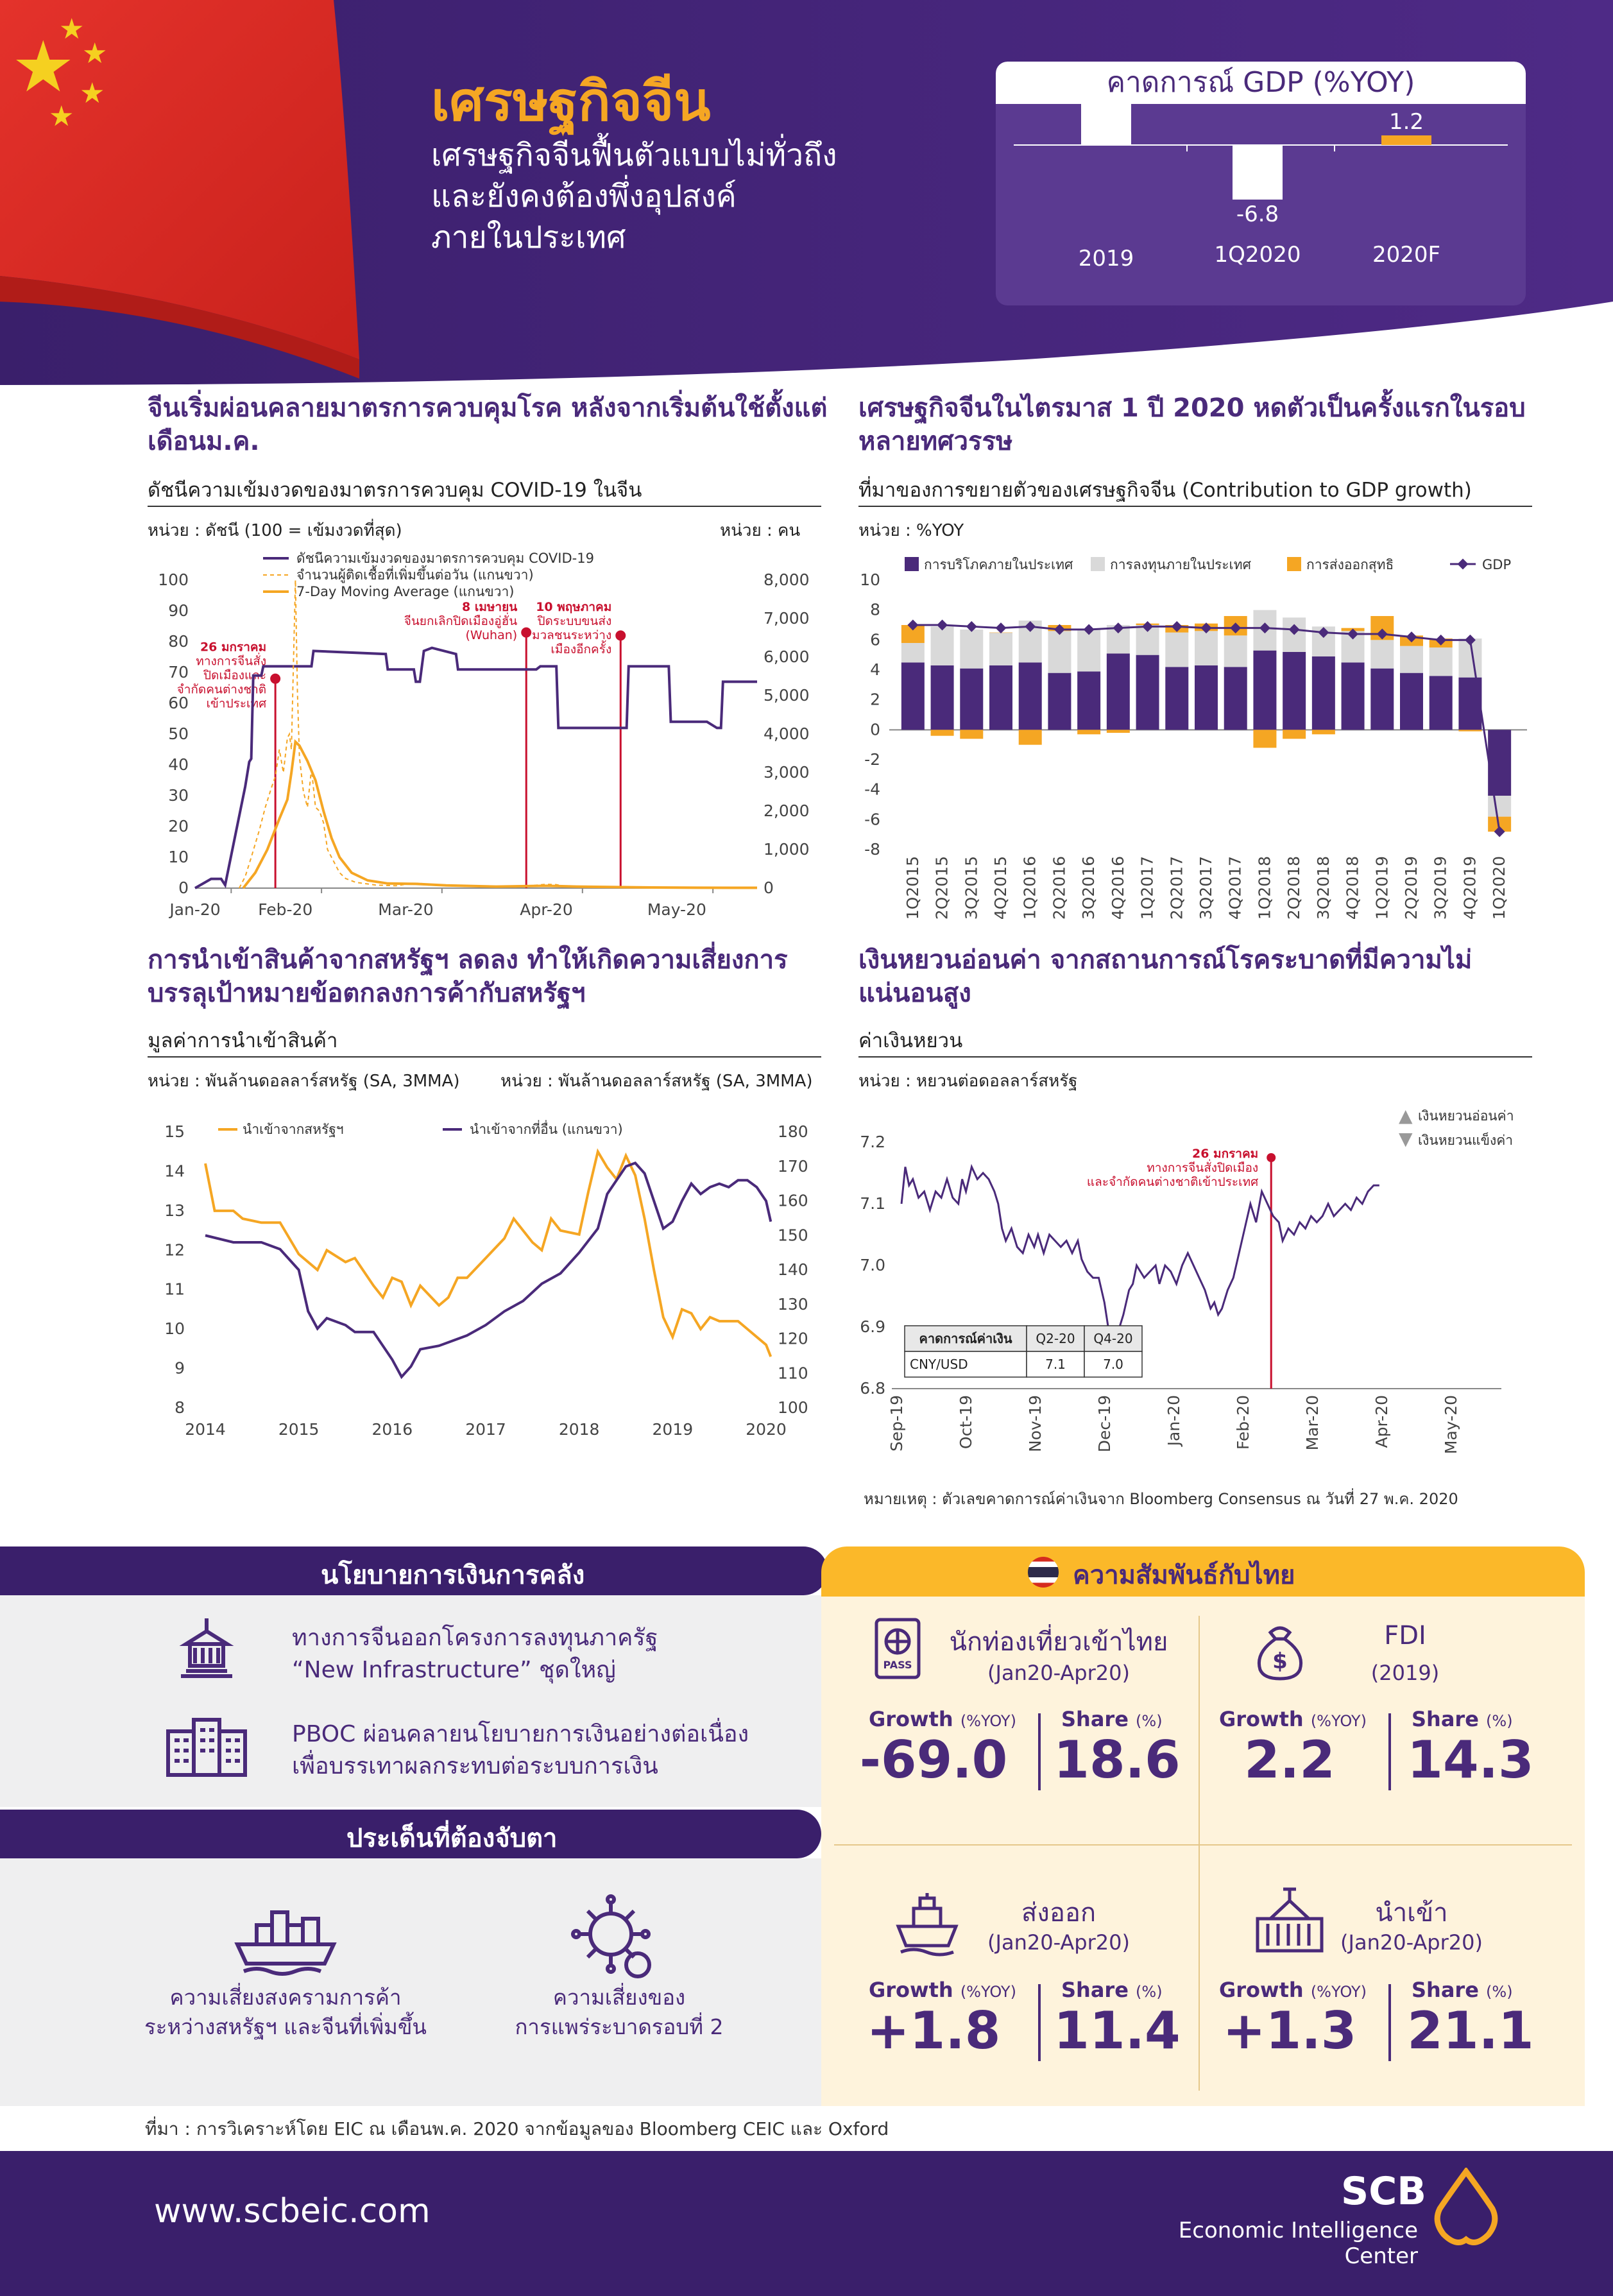 This screenshot has height=2296, width=1613. Describe the element at coordinates (206, 1429) in the screenshot. I see `x-tick-label: 2014` at that location.